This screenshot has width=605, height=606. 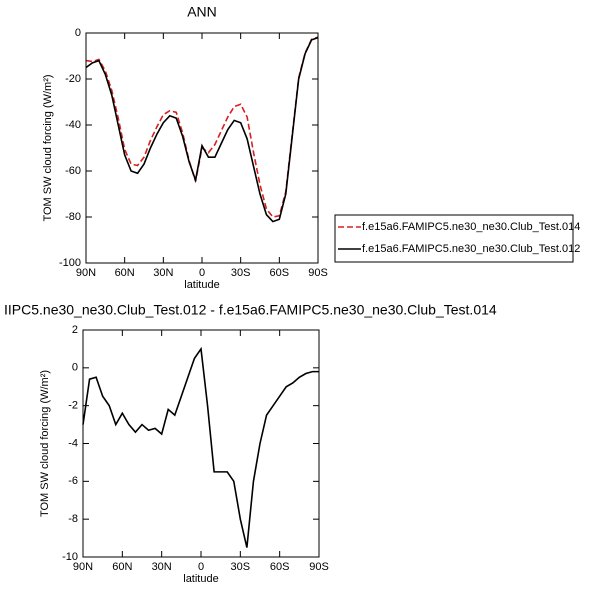 What do you see at coordinates (471, 227) in the screenshot?
I see `legend-label: f.e15a6.FAMIPC5.ne30_ne30.Club_Test.014` at bounding box center [471, 227].